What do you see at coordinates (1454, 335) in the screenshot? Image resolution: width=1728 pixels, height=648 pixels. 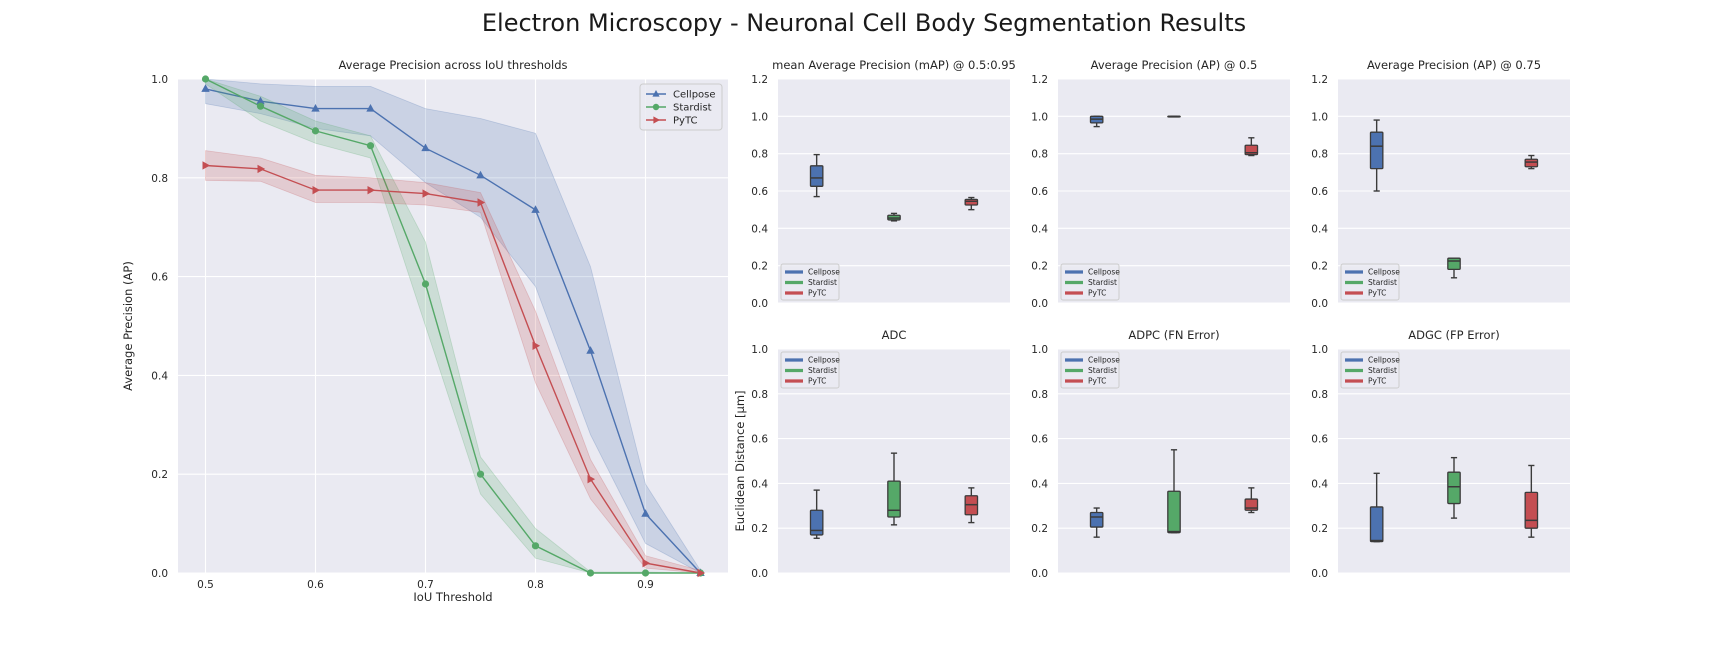 I see `panel-title: ADGC (FP Error)` at bounding box center [1454, 335].